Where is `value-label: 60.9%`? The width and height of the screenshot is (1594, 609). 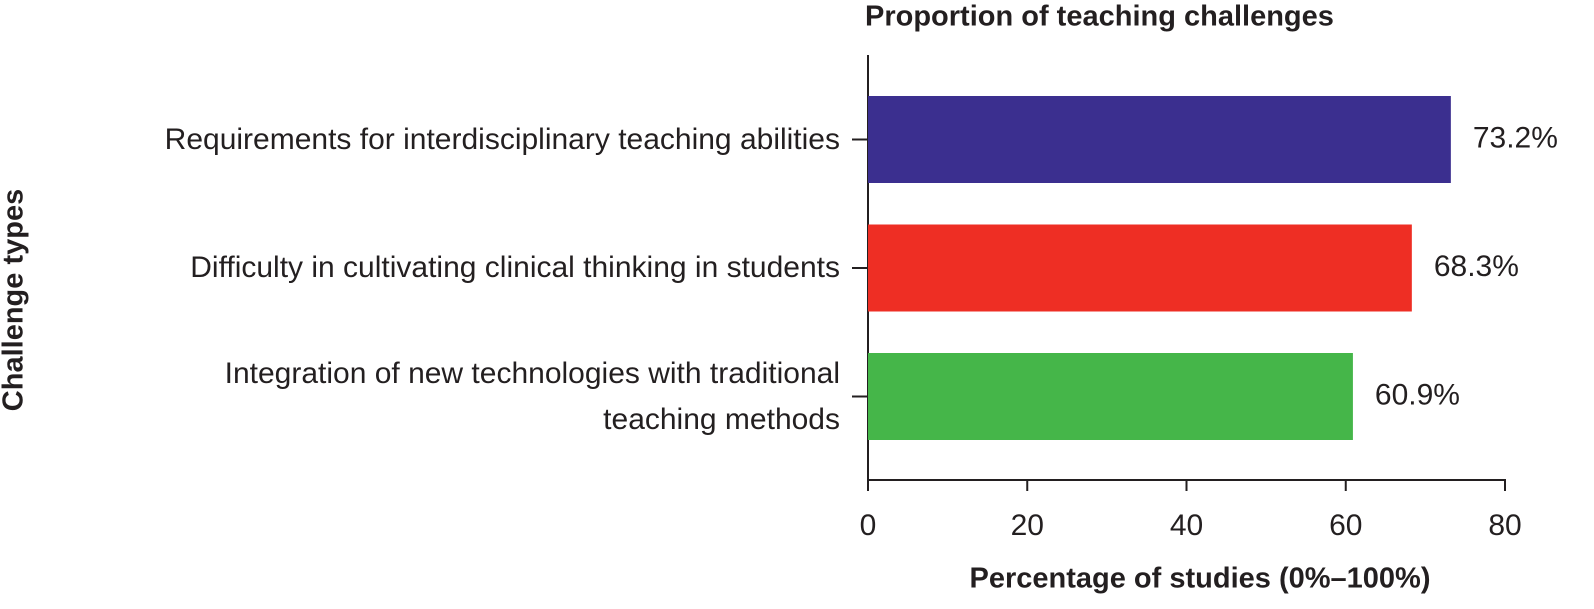 value-label: 60.9% is located at coordinates (1417, 394).